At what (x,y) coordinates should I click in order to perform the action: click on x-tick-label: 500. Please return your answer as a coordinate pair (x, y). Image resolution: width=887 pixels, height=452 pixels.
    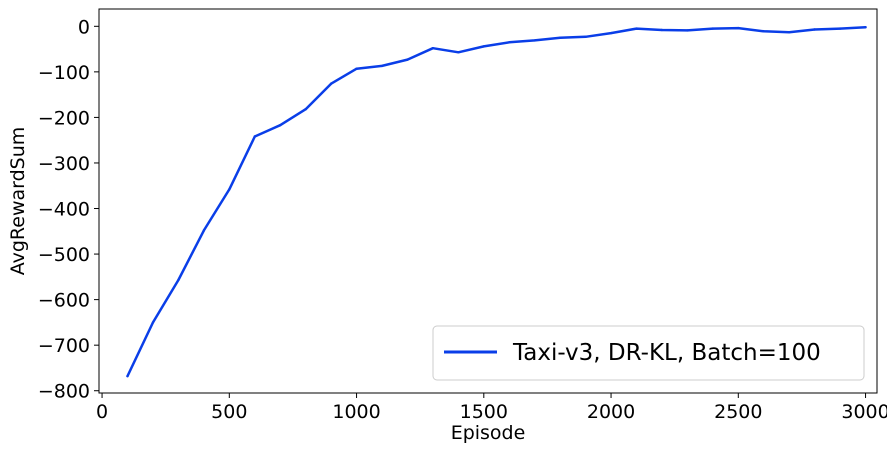
    Looking at the image, I should click on (229, 412).